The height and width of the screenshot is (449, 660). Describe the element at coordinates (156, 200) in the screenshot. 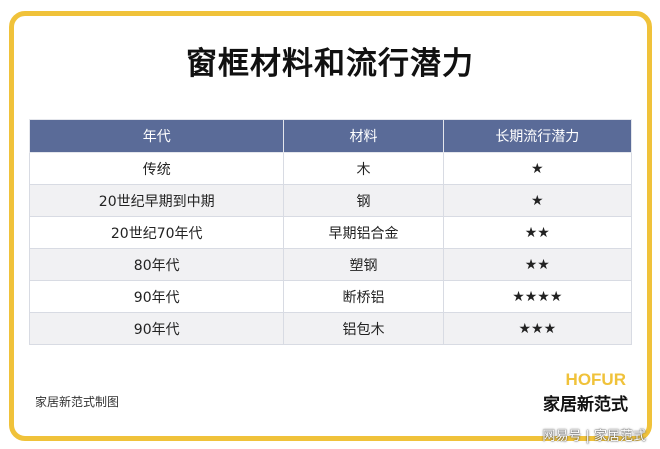

I see `cell-era: 20世纪早期到中期` at that location.